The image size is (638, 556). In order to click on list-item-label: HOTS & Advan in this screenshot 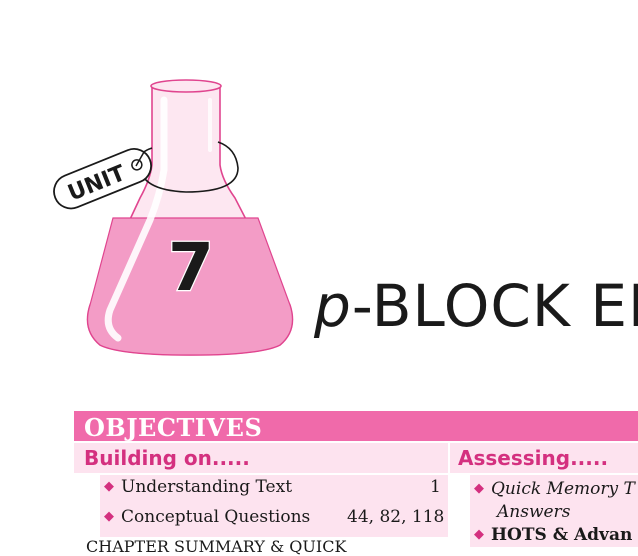, I will do `click(562, 535)`.